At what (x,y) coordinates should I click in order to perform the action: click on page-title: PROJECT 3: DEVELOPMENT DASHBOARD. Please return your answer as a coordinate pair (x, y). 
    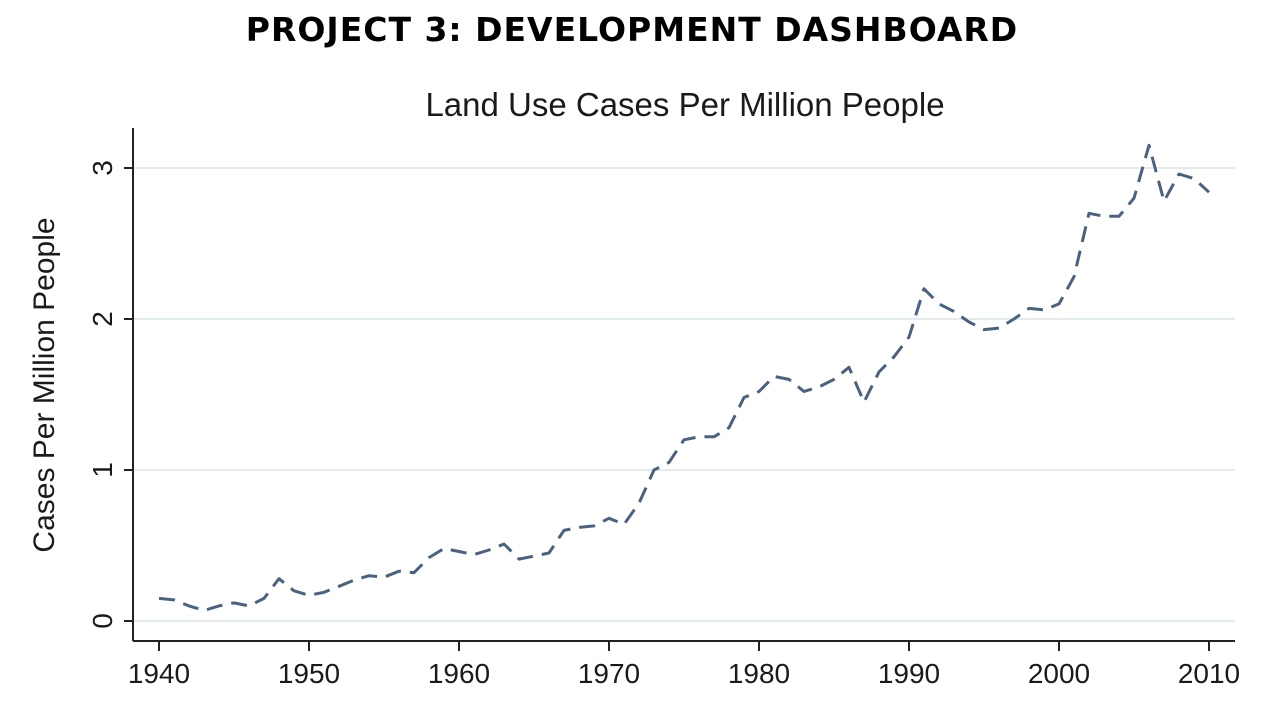
    Looking at the image, I should click on (632, 29).